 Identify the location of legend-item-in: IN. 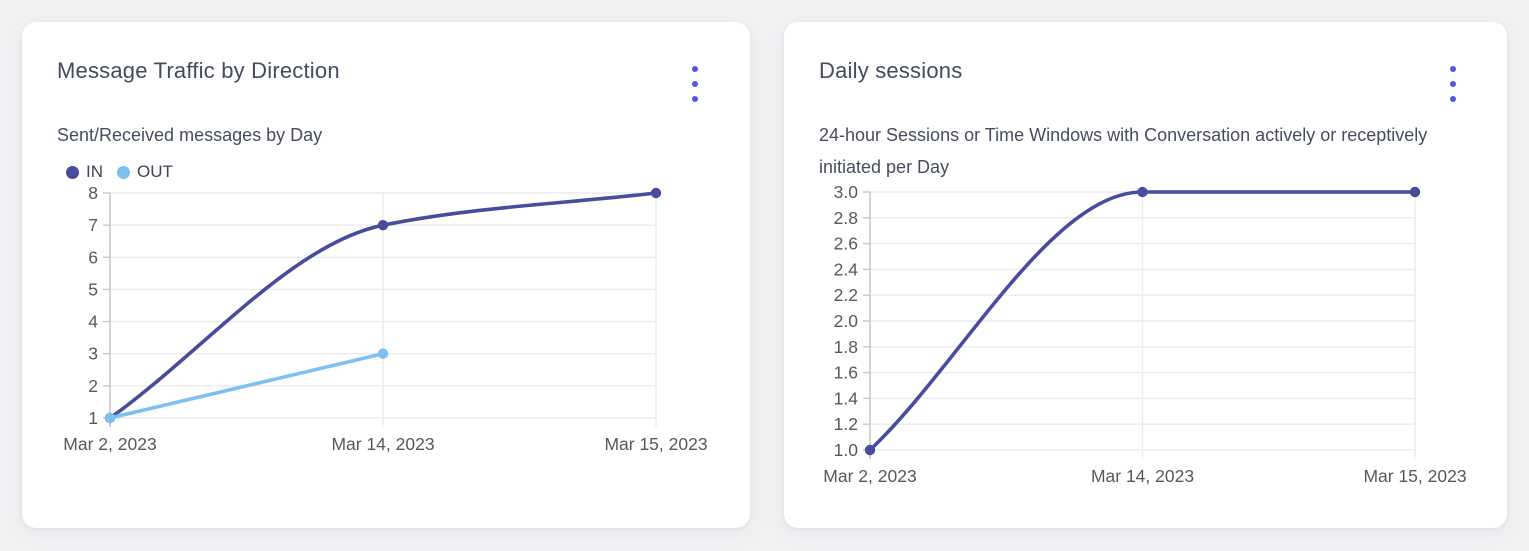
(84, 172).